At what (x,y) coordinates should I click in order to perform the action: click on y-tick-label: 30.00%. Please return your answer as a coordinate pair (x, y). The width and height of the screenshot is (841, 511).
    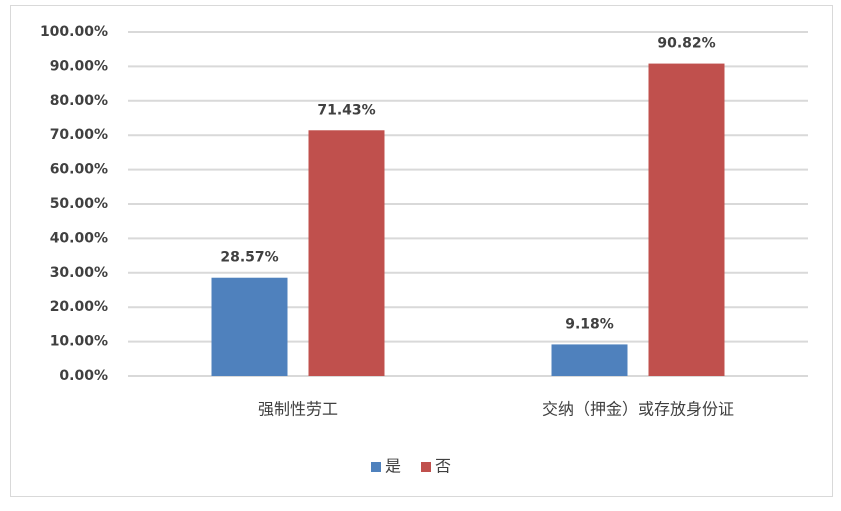
    Looking at the image, I should click on (79, 273).